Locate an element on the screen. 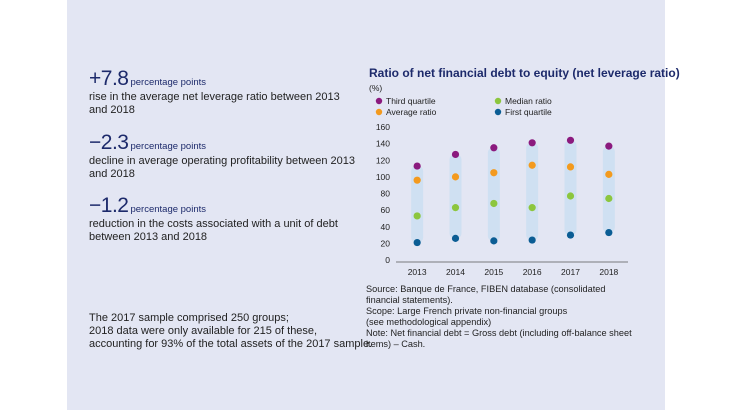 The width and height of the screenshot is (730, 410). y-tick-label: 100 is located at coordinates (383, 177).